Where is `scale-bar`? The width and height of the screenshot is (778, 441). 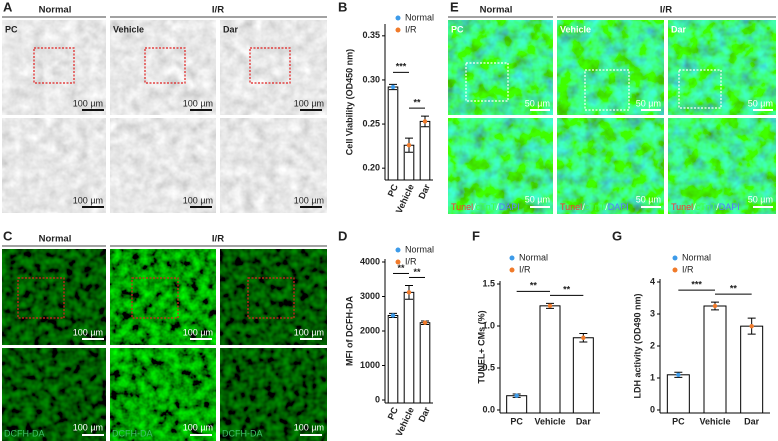 scale-bar is located at coordinates (651, 158).